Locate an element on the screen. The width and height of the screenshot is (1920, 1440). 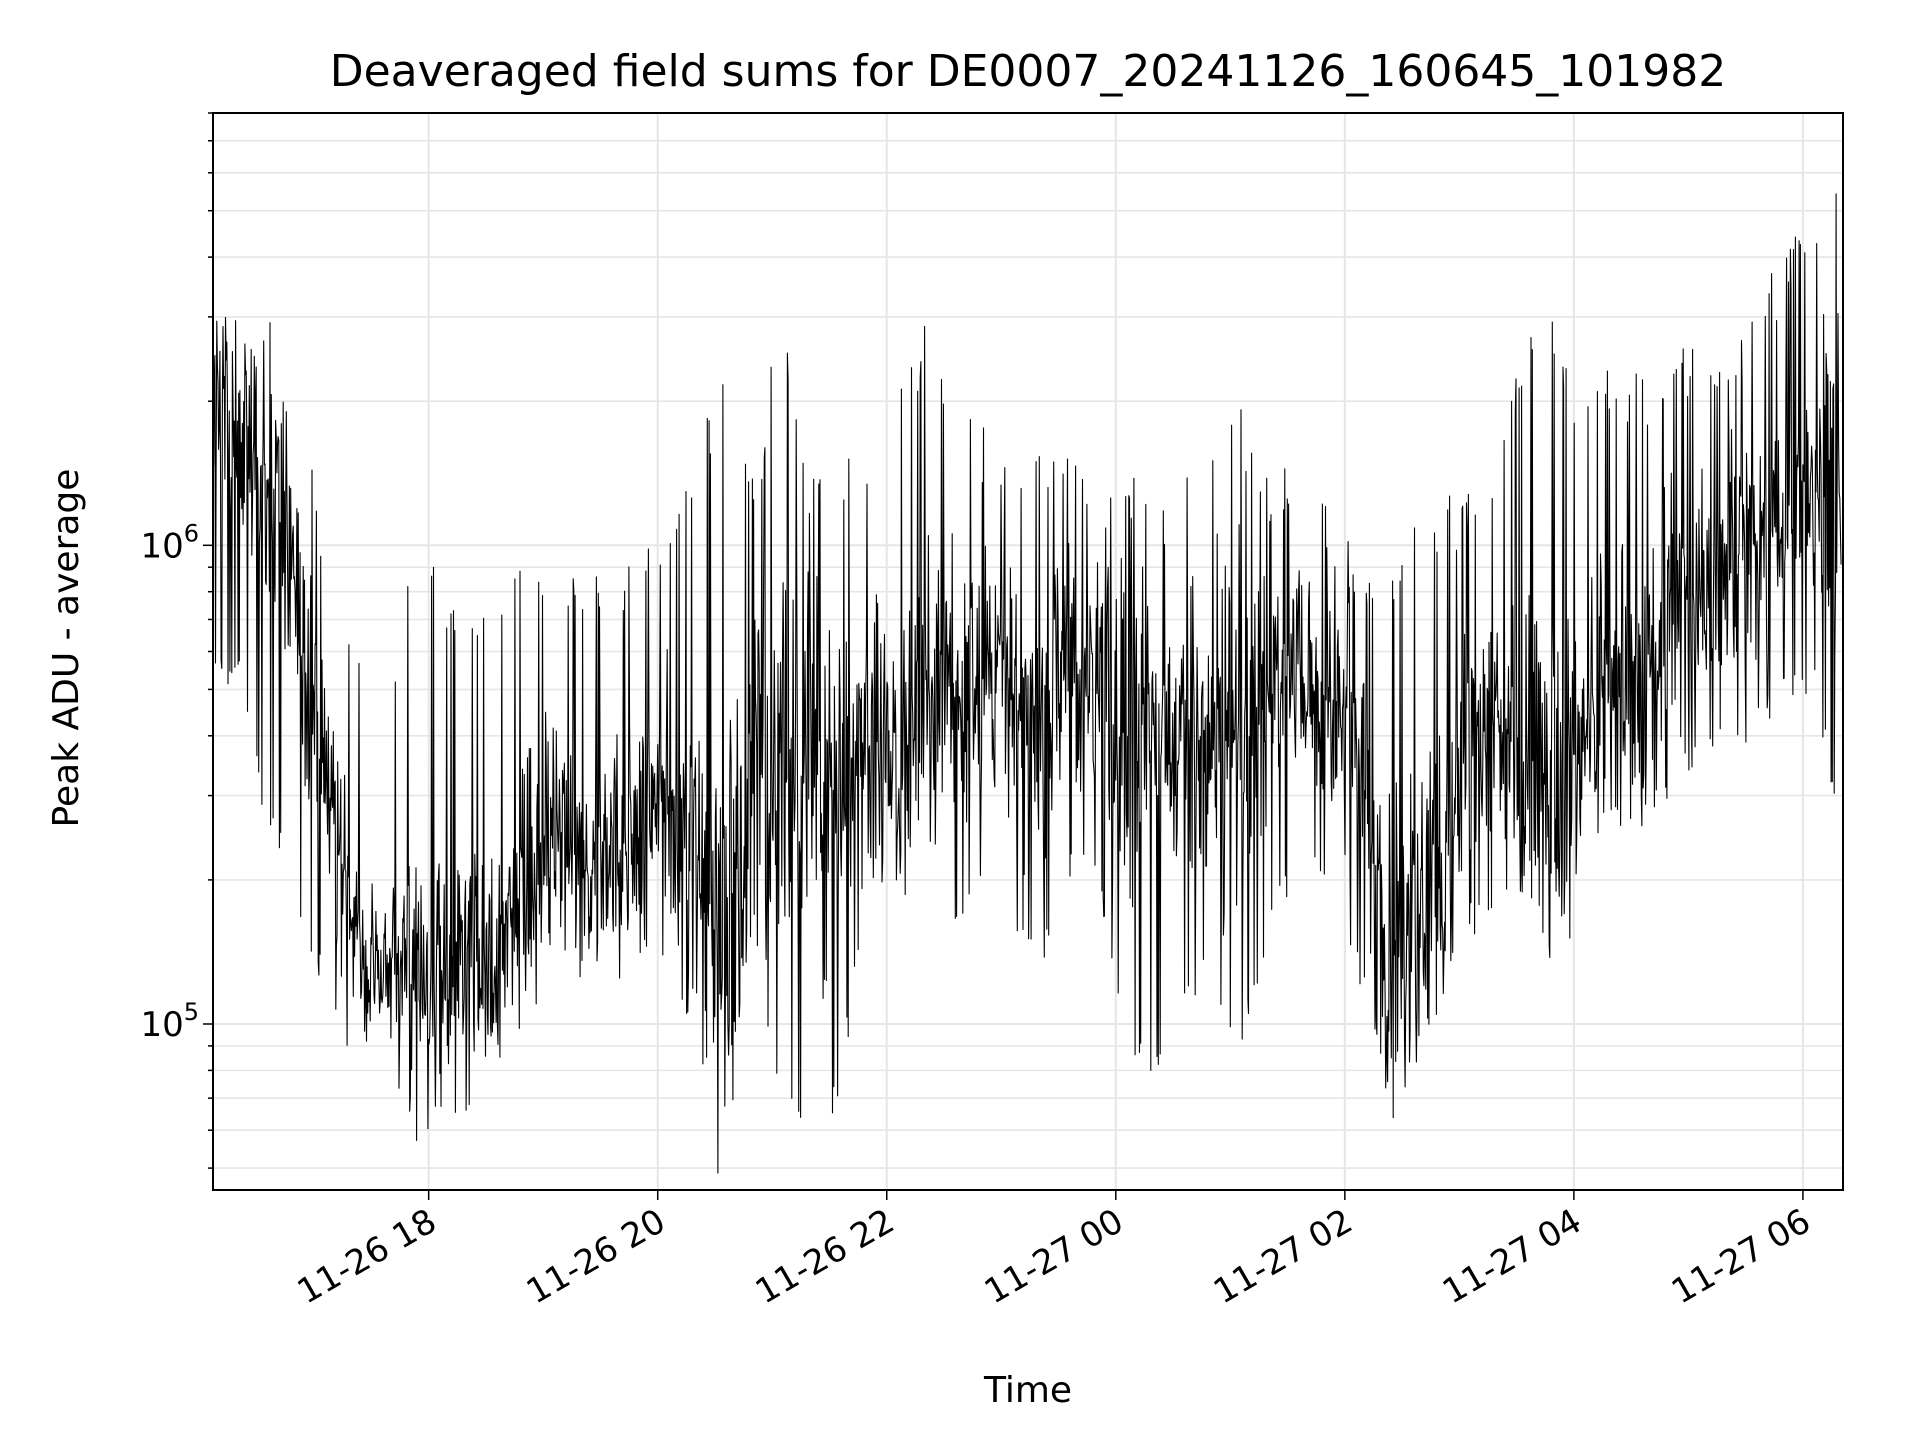
y-tick-label: 10⁵ is located at coordinates (169, 1021).